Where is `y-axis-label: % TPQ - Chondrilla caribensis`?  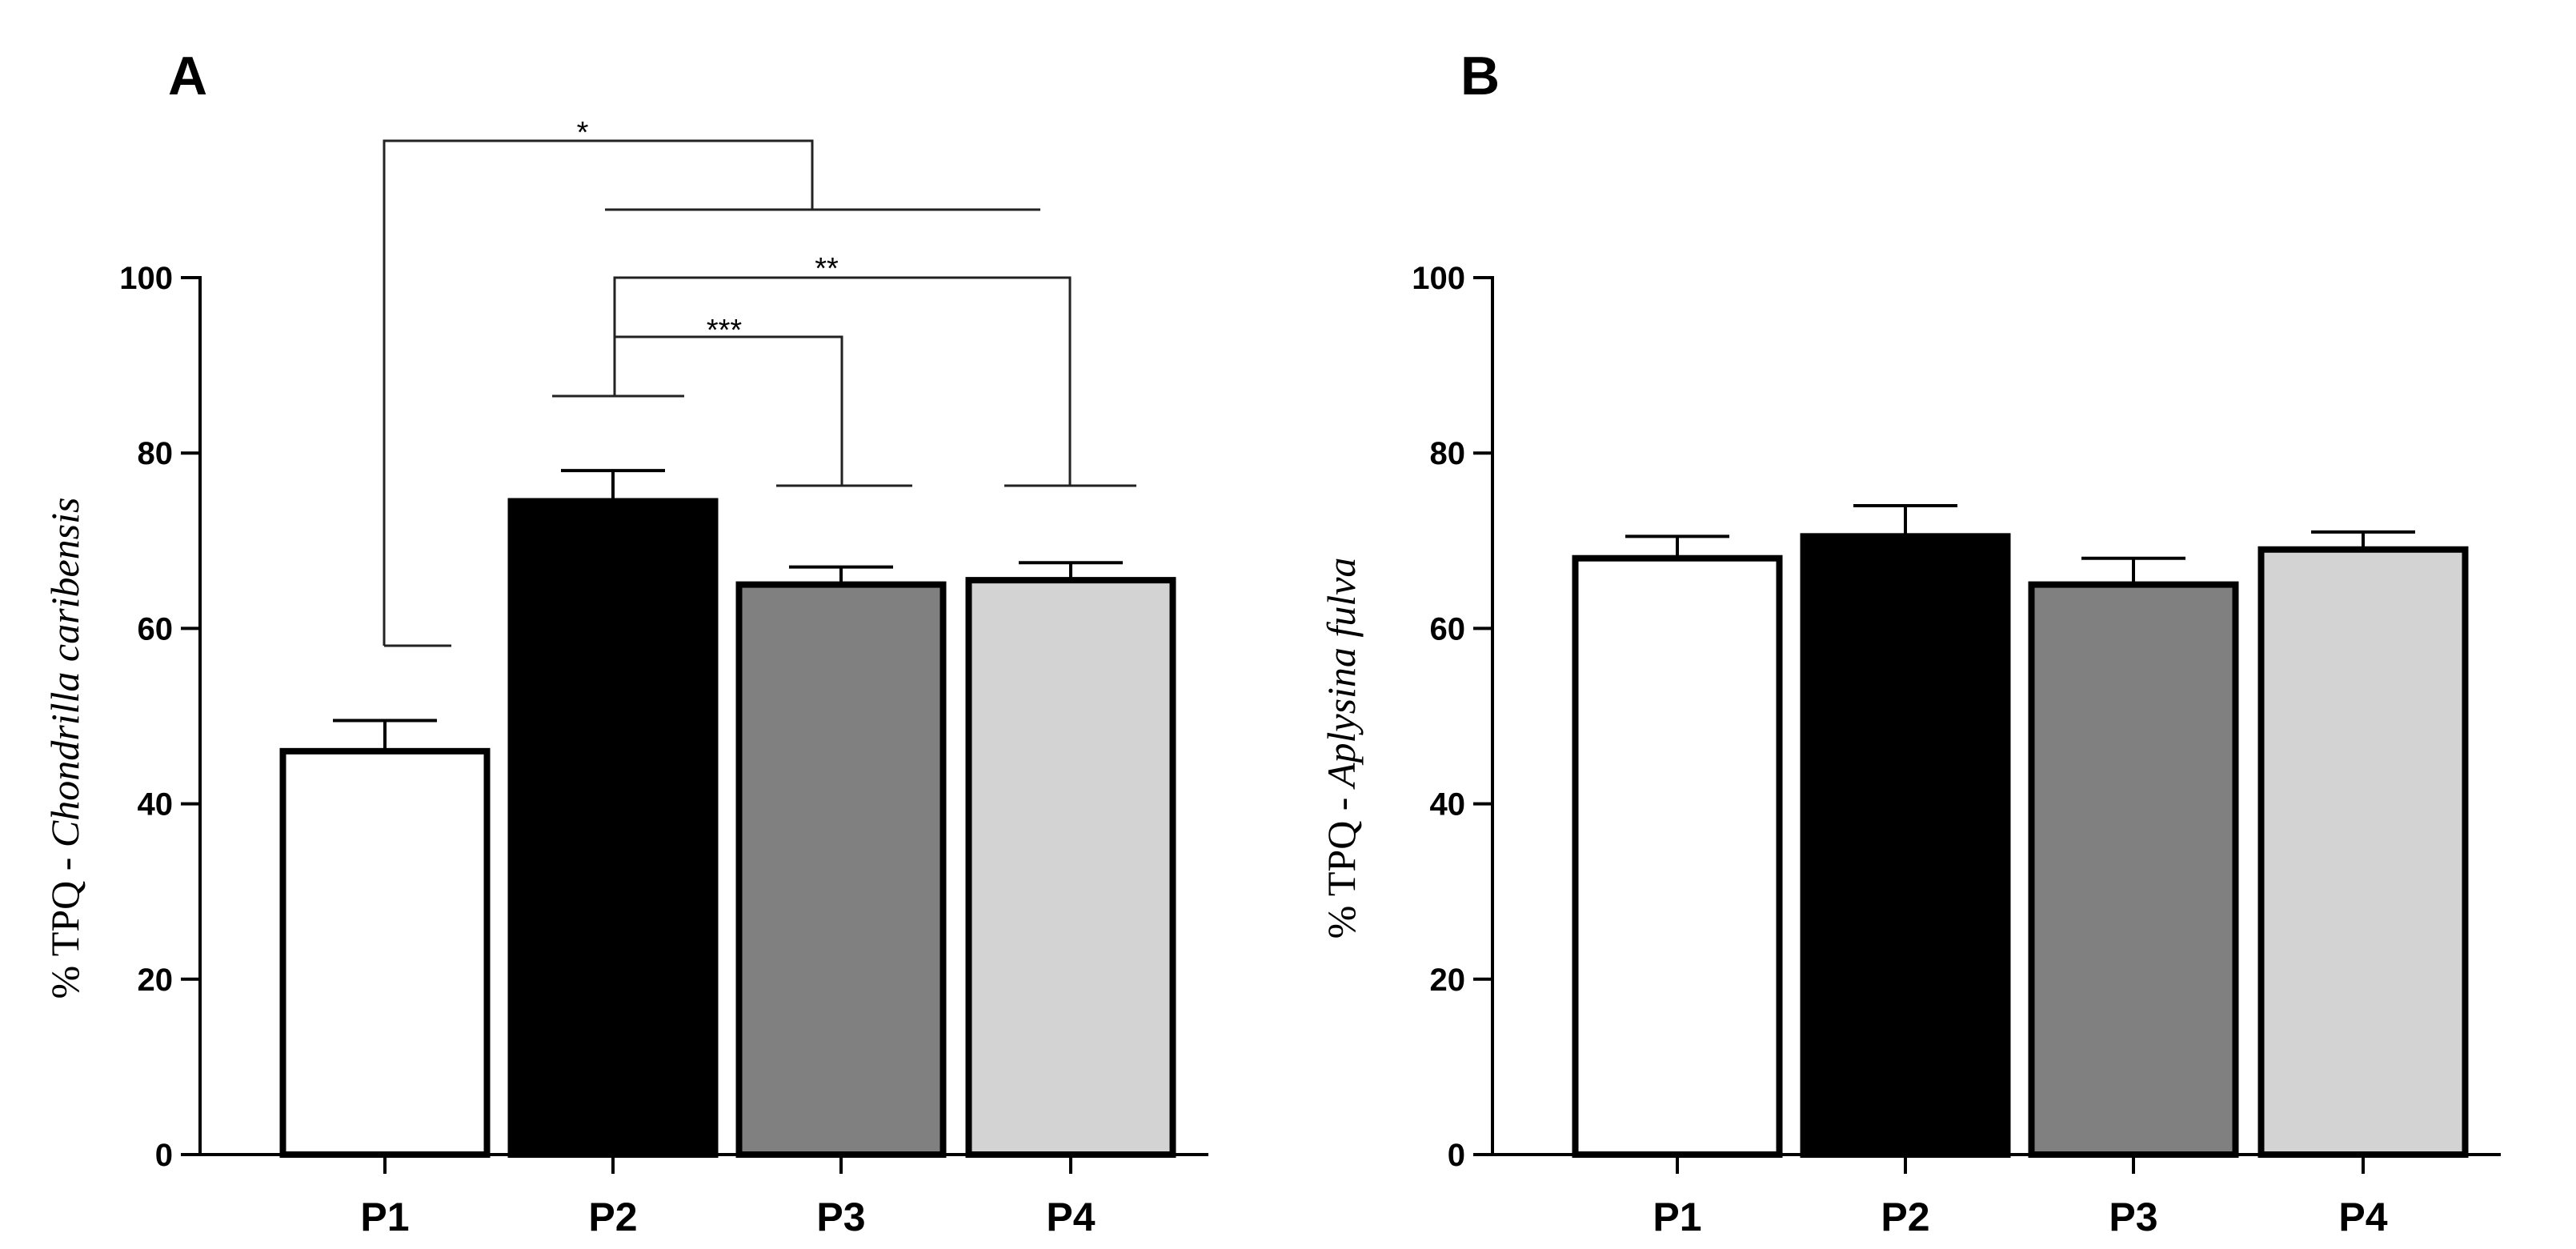
y-axis-label: % TPQ - Chondrilla caribensis is located at coordinates (64, 748).